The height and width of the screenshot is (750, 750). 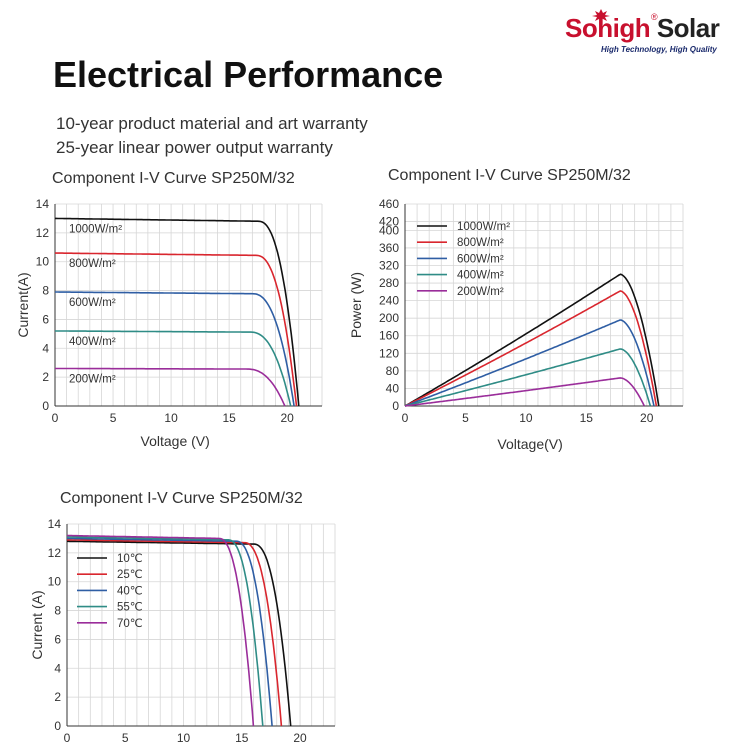 I want to click on y-tick-label: 160, so click(x=389, y=336).